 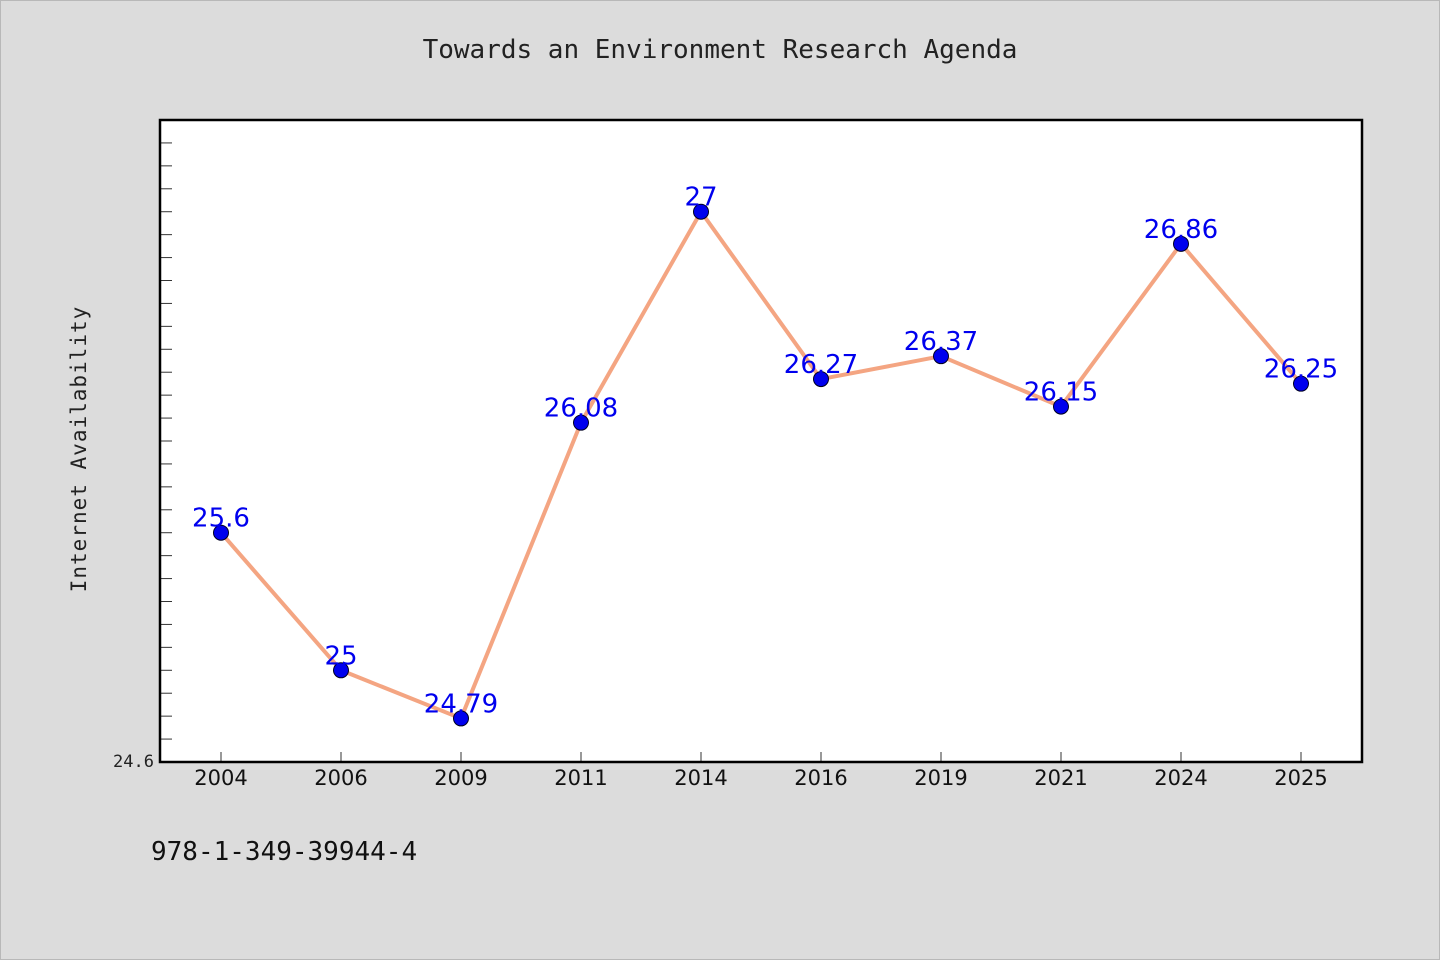 I want to click on data-label: 26.25, so click(x=1301, y=370).